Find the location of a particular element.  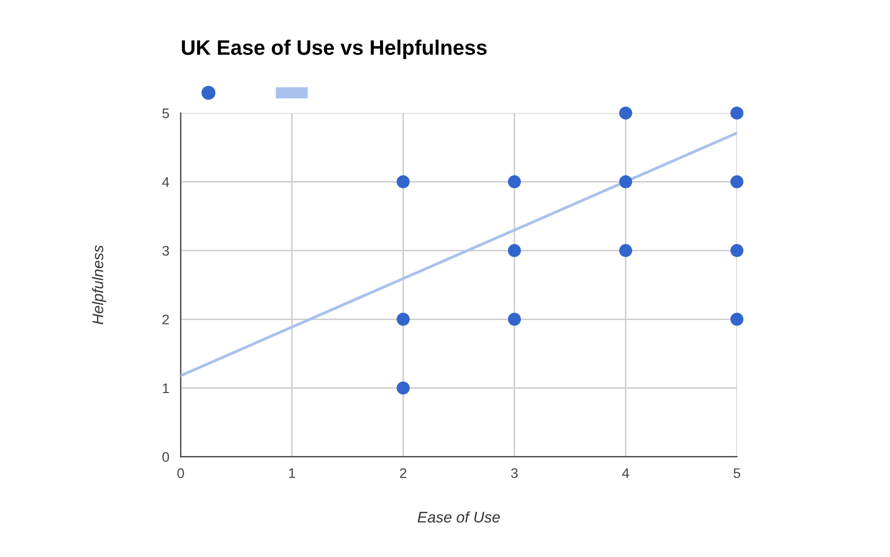

x-tick-label: 4 is located at coordinates (626, 473).